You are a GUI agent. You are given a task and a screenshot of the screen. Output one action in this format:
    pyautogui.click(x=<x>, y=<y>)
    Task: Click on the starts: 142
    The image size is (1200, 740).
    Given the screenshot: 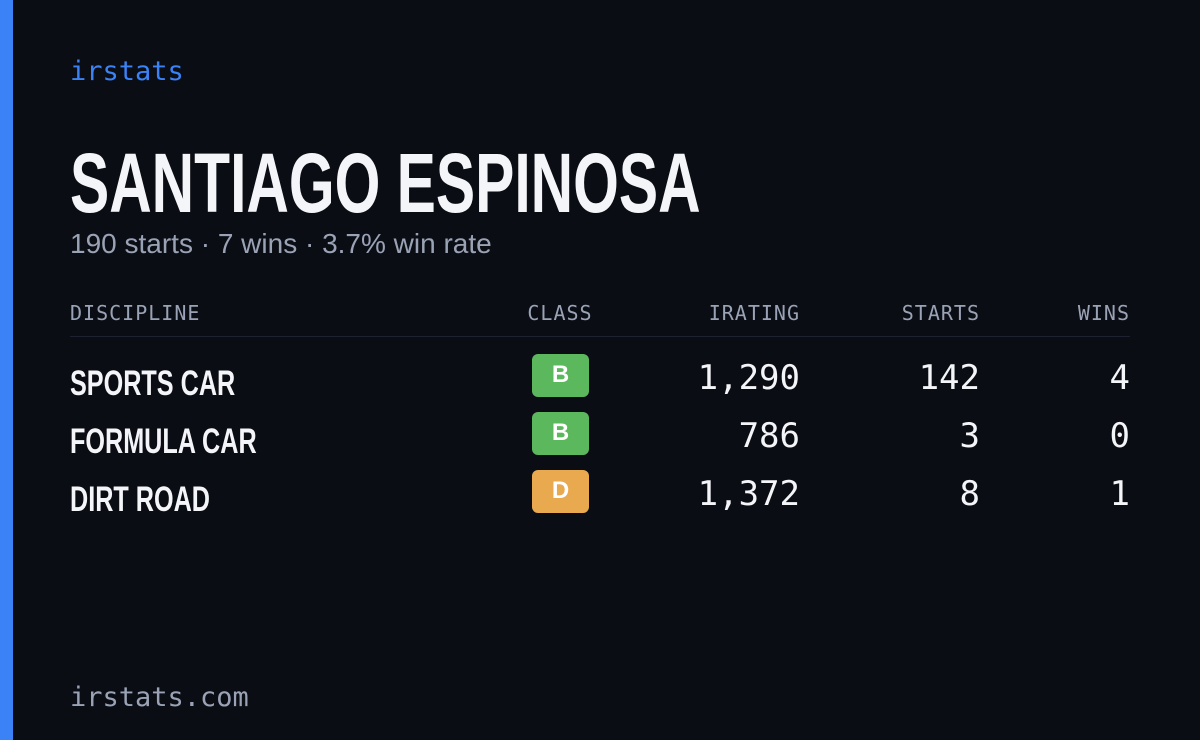 What is the action you would take?
    pyautogui.click(x=949, y=378)
    